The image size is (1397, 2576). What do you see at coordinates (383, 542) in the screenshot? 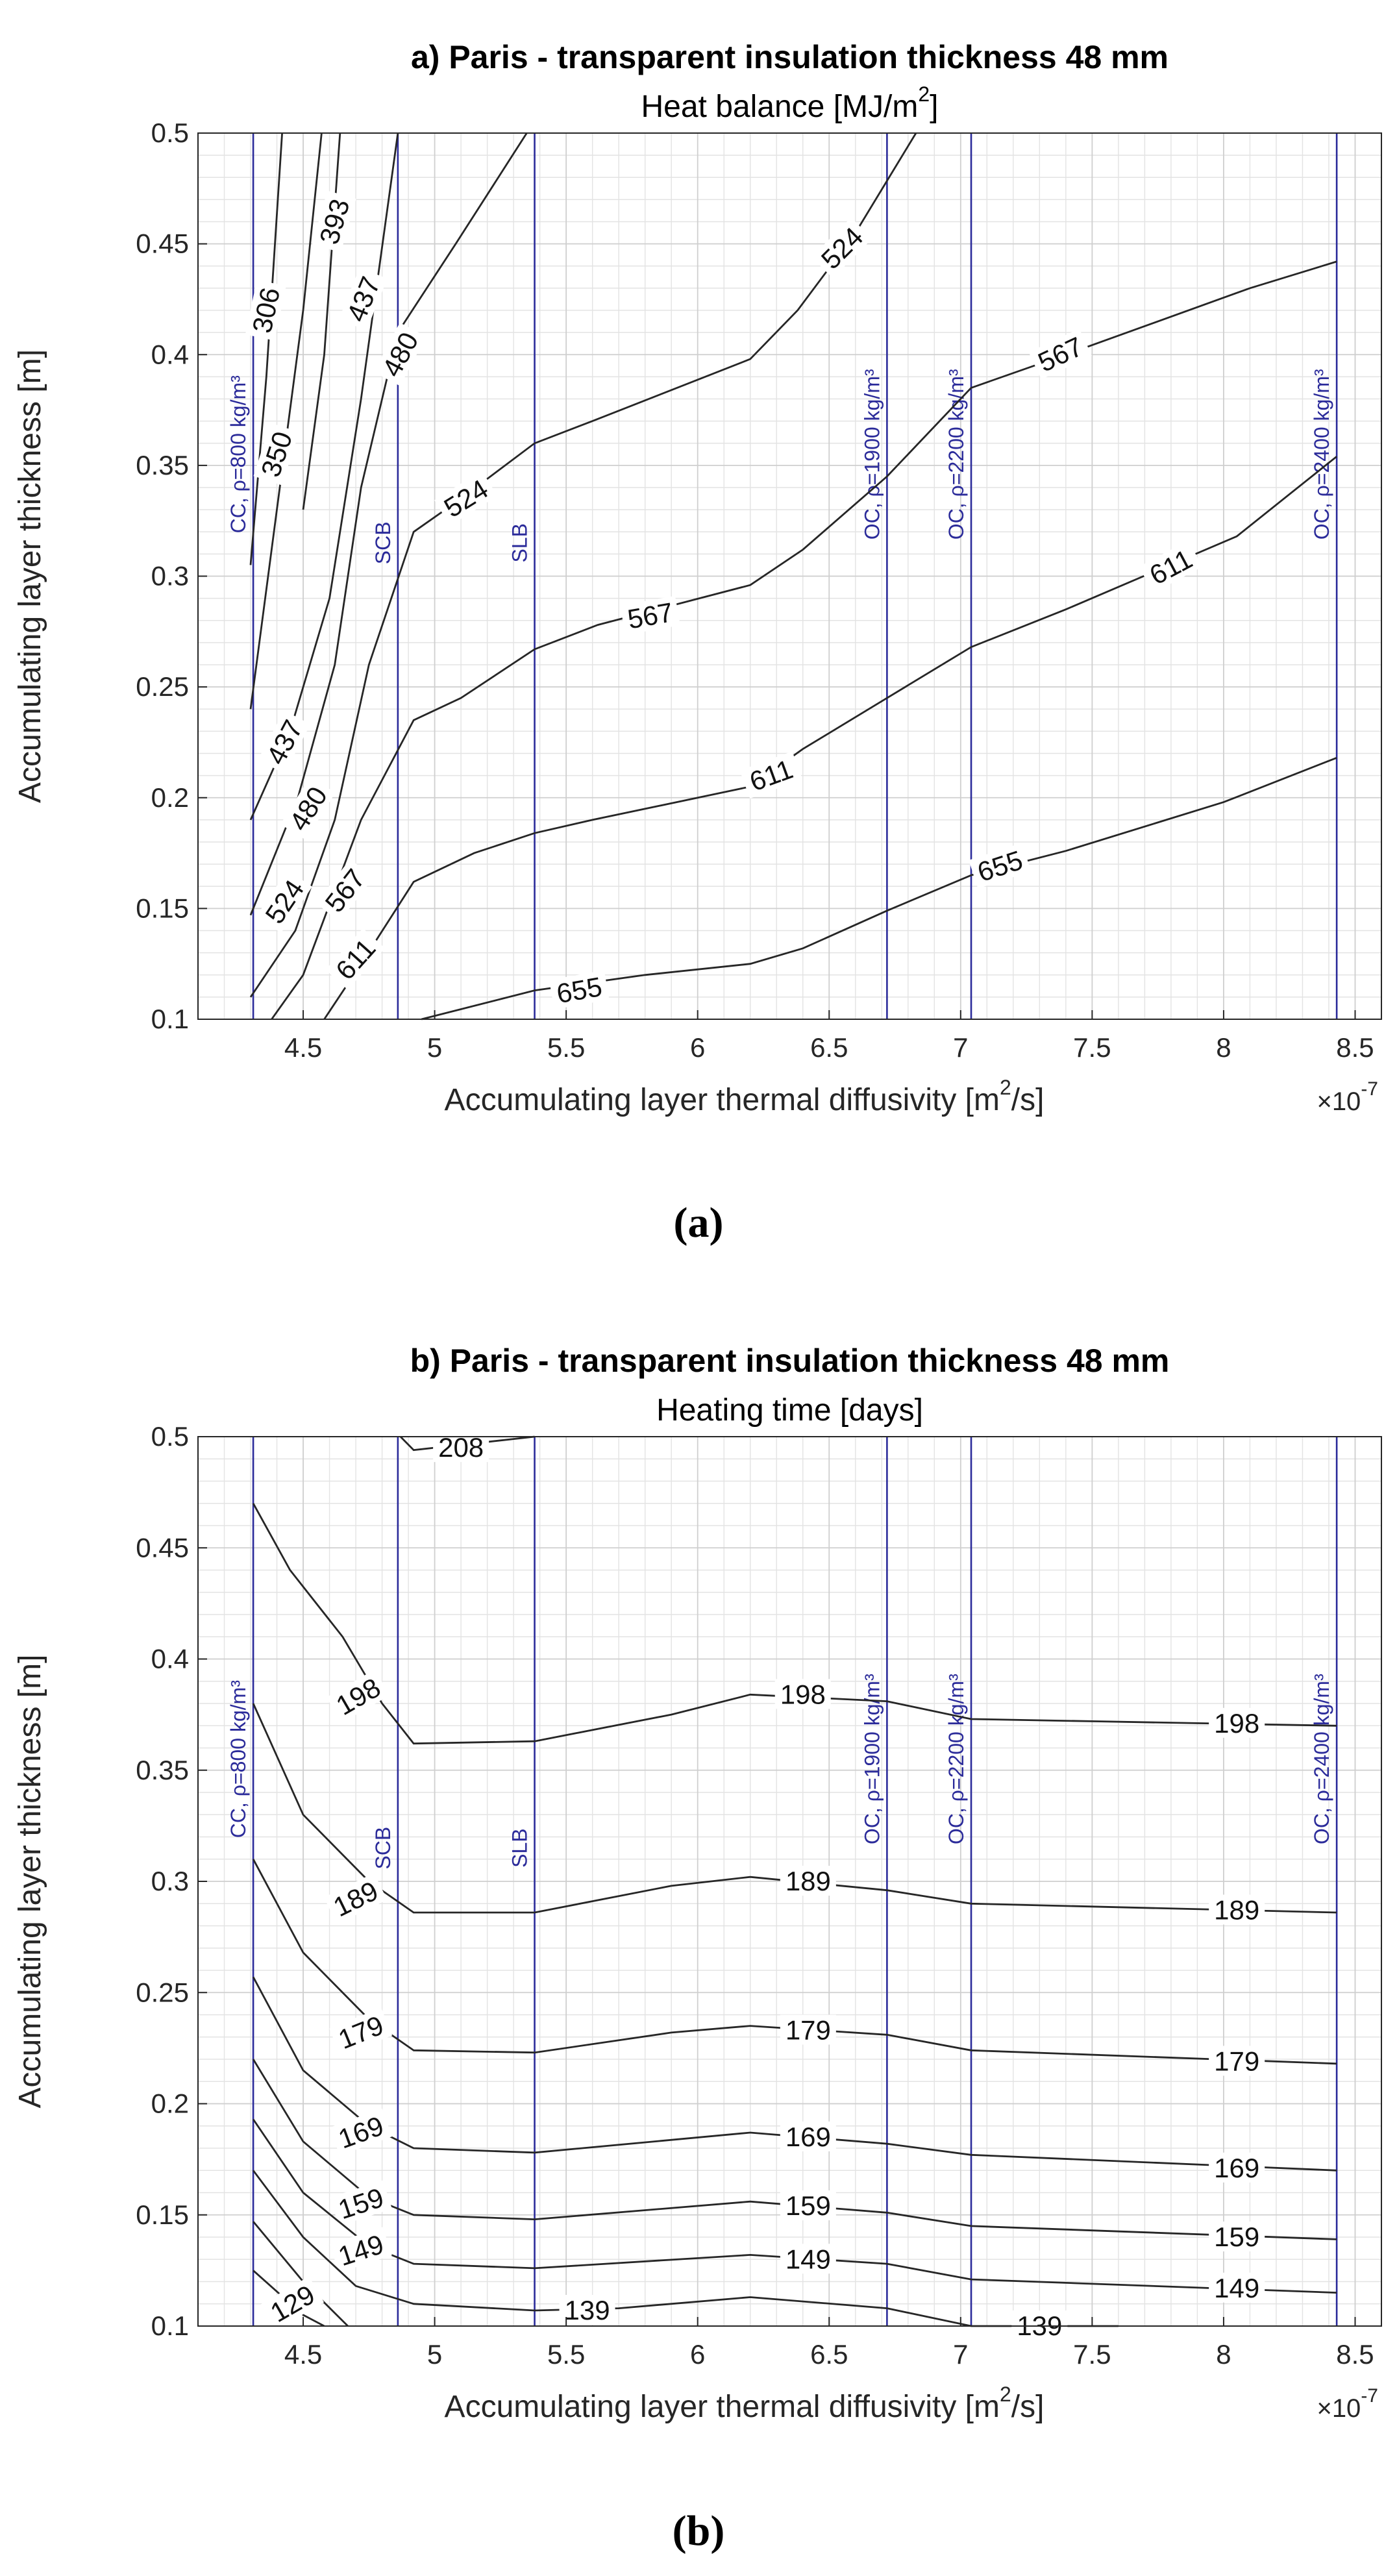
I see `reference-label: SCB` at bounding box center [383, 542].